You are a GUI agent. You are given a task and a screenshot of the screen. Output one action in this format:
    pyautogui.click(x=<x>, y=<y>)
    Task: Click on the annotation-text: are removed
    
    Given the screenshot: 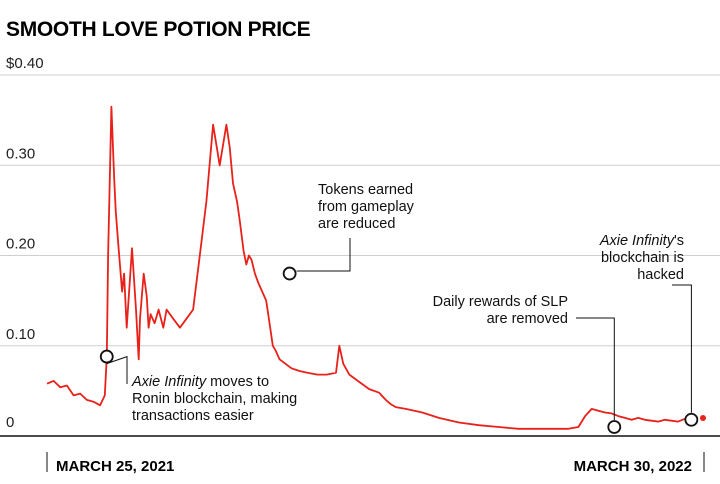 What is the action you would take?
    pyautogui.click(x=527, y=319)
    